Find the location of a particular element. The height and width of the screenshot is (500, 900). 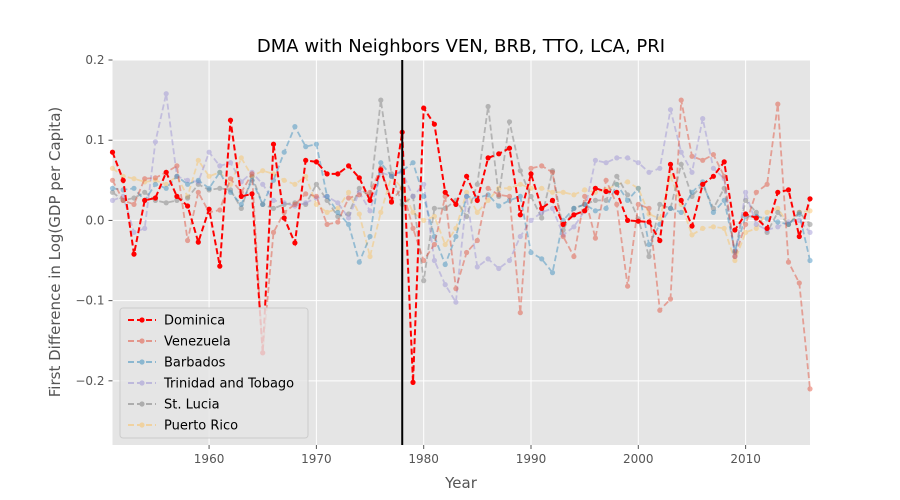

y-ticks: −0.2 −0.1 0.0 0.1 0.2 is located at coordinates (94, 220).